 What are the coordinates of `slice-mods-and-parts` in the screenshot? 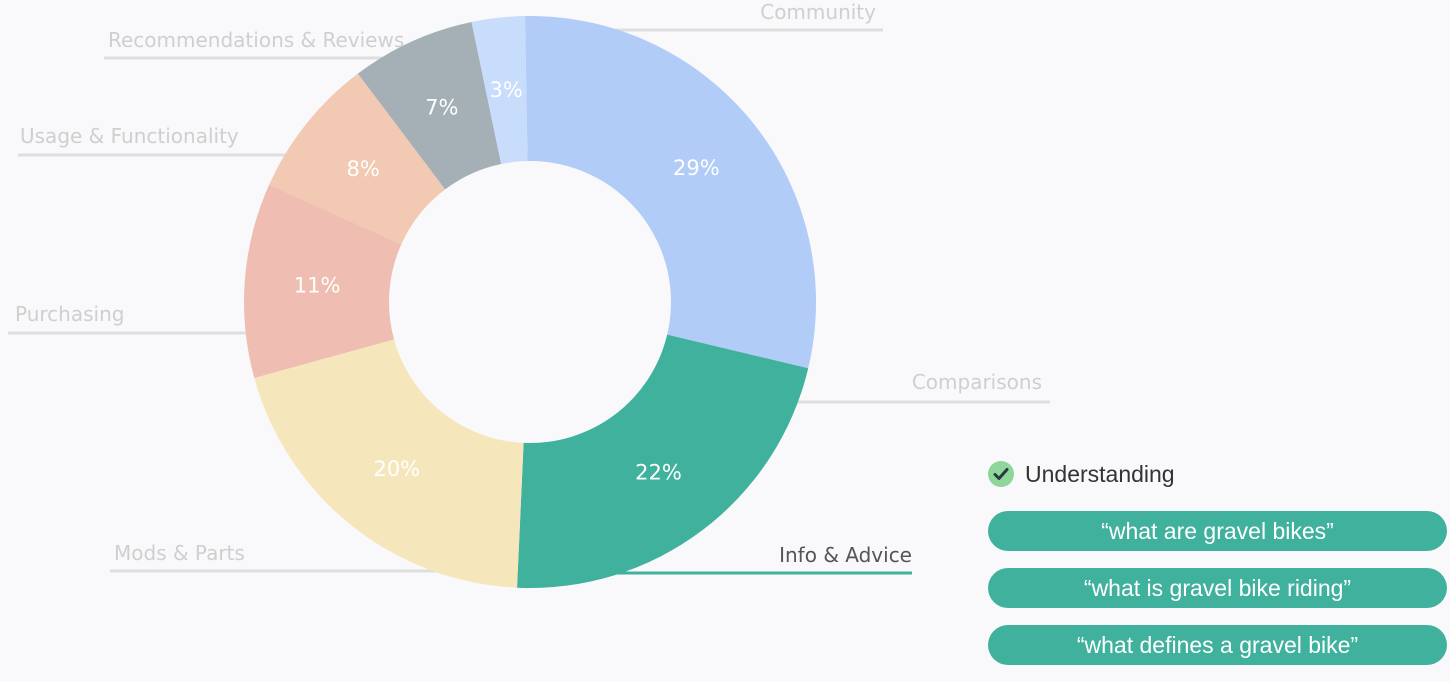 It's located at (389, 463).